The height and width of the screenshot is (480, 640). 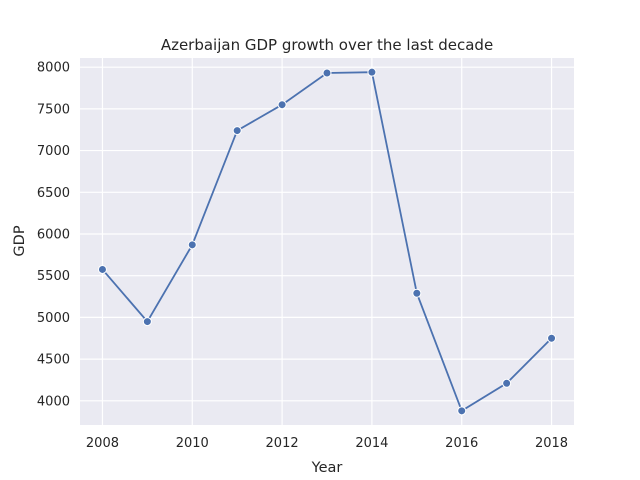 What do you see at coordinates (53, 401) in the screenshot?
I see `y-tick-label: 4000` at bounding box center [53, 401].